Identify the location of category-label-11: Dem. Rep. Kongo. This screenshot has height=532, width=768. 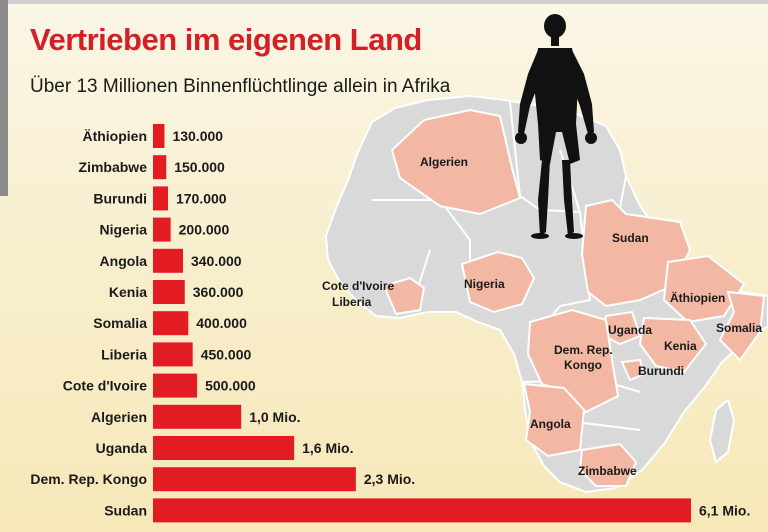
(88, 479).